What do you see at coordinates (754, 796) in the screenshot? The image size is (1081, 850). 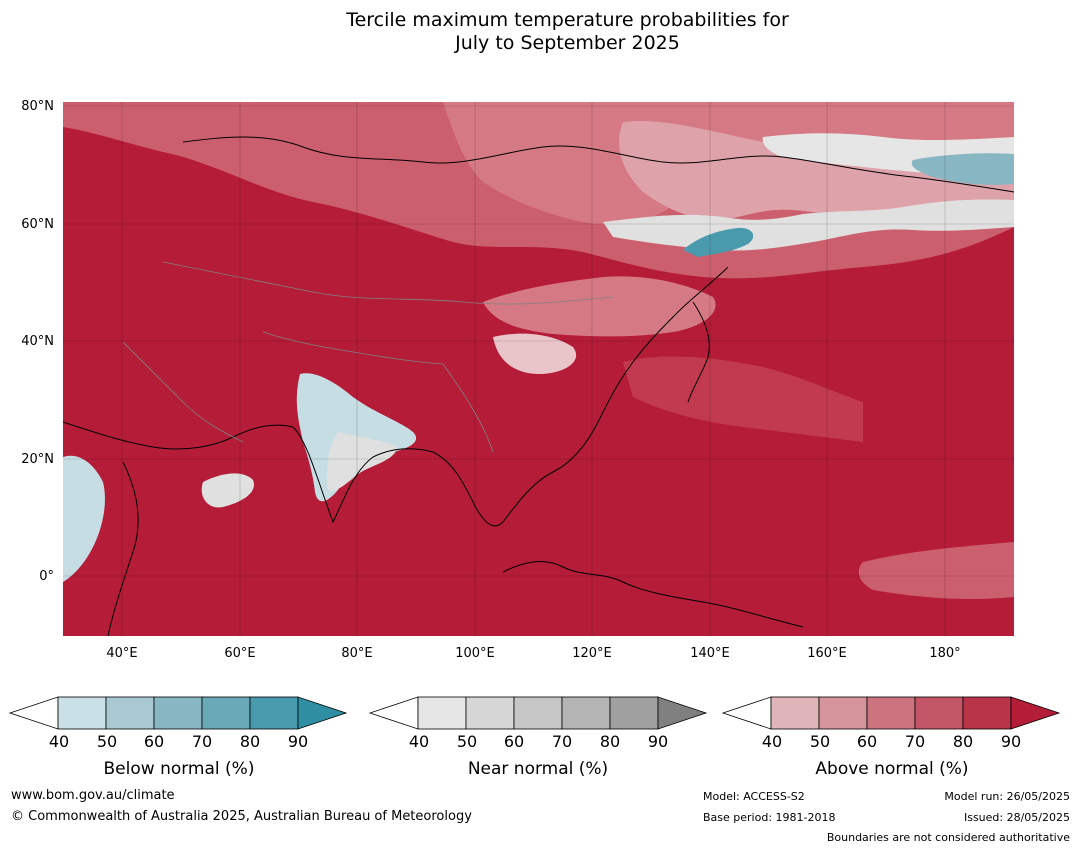 I see `model-text: Model: ACCESS-S2` at bounding box center [754, 796].